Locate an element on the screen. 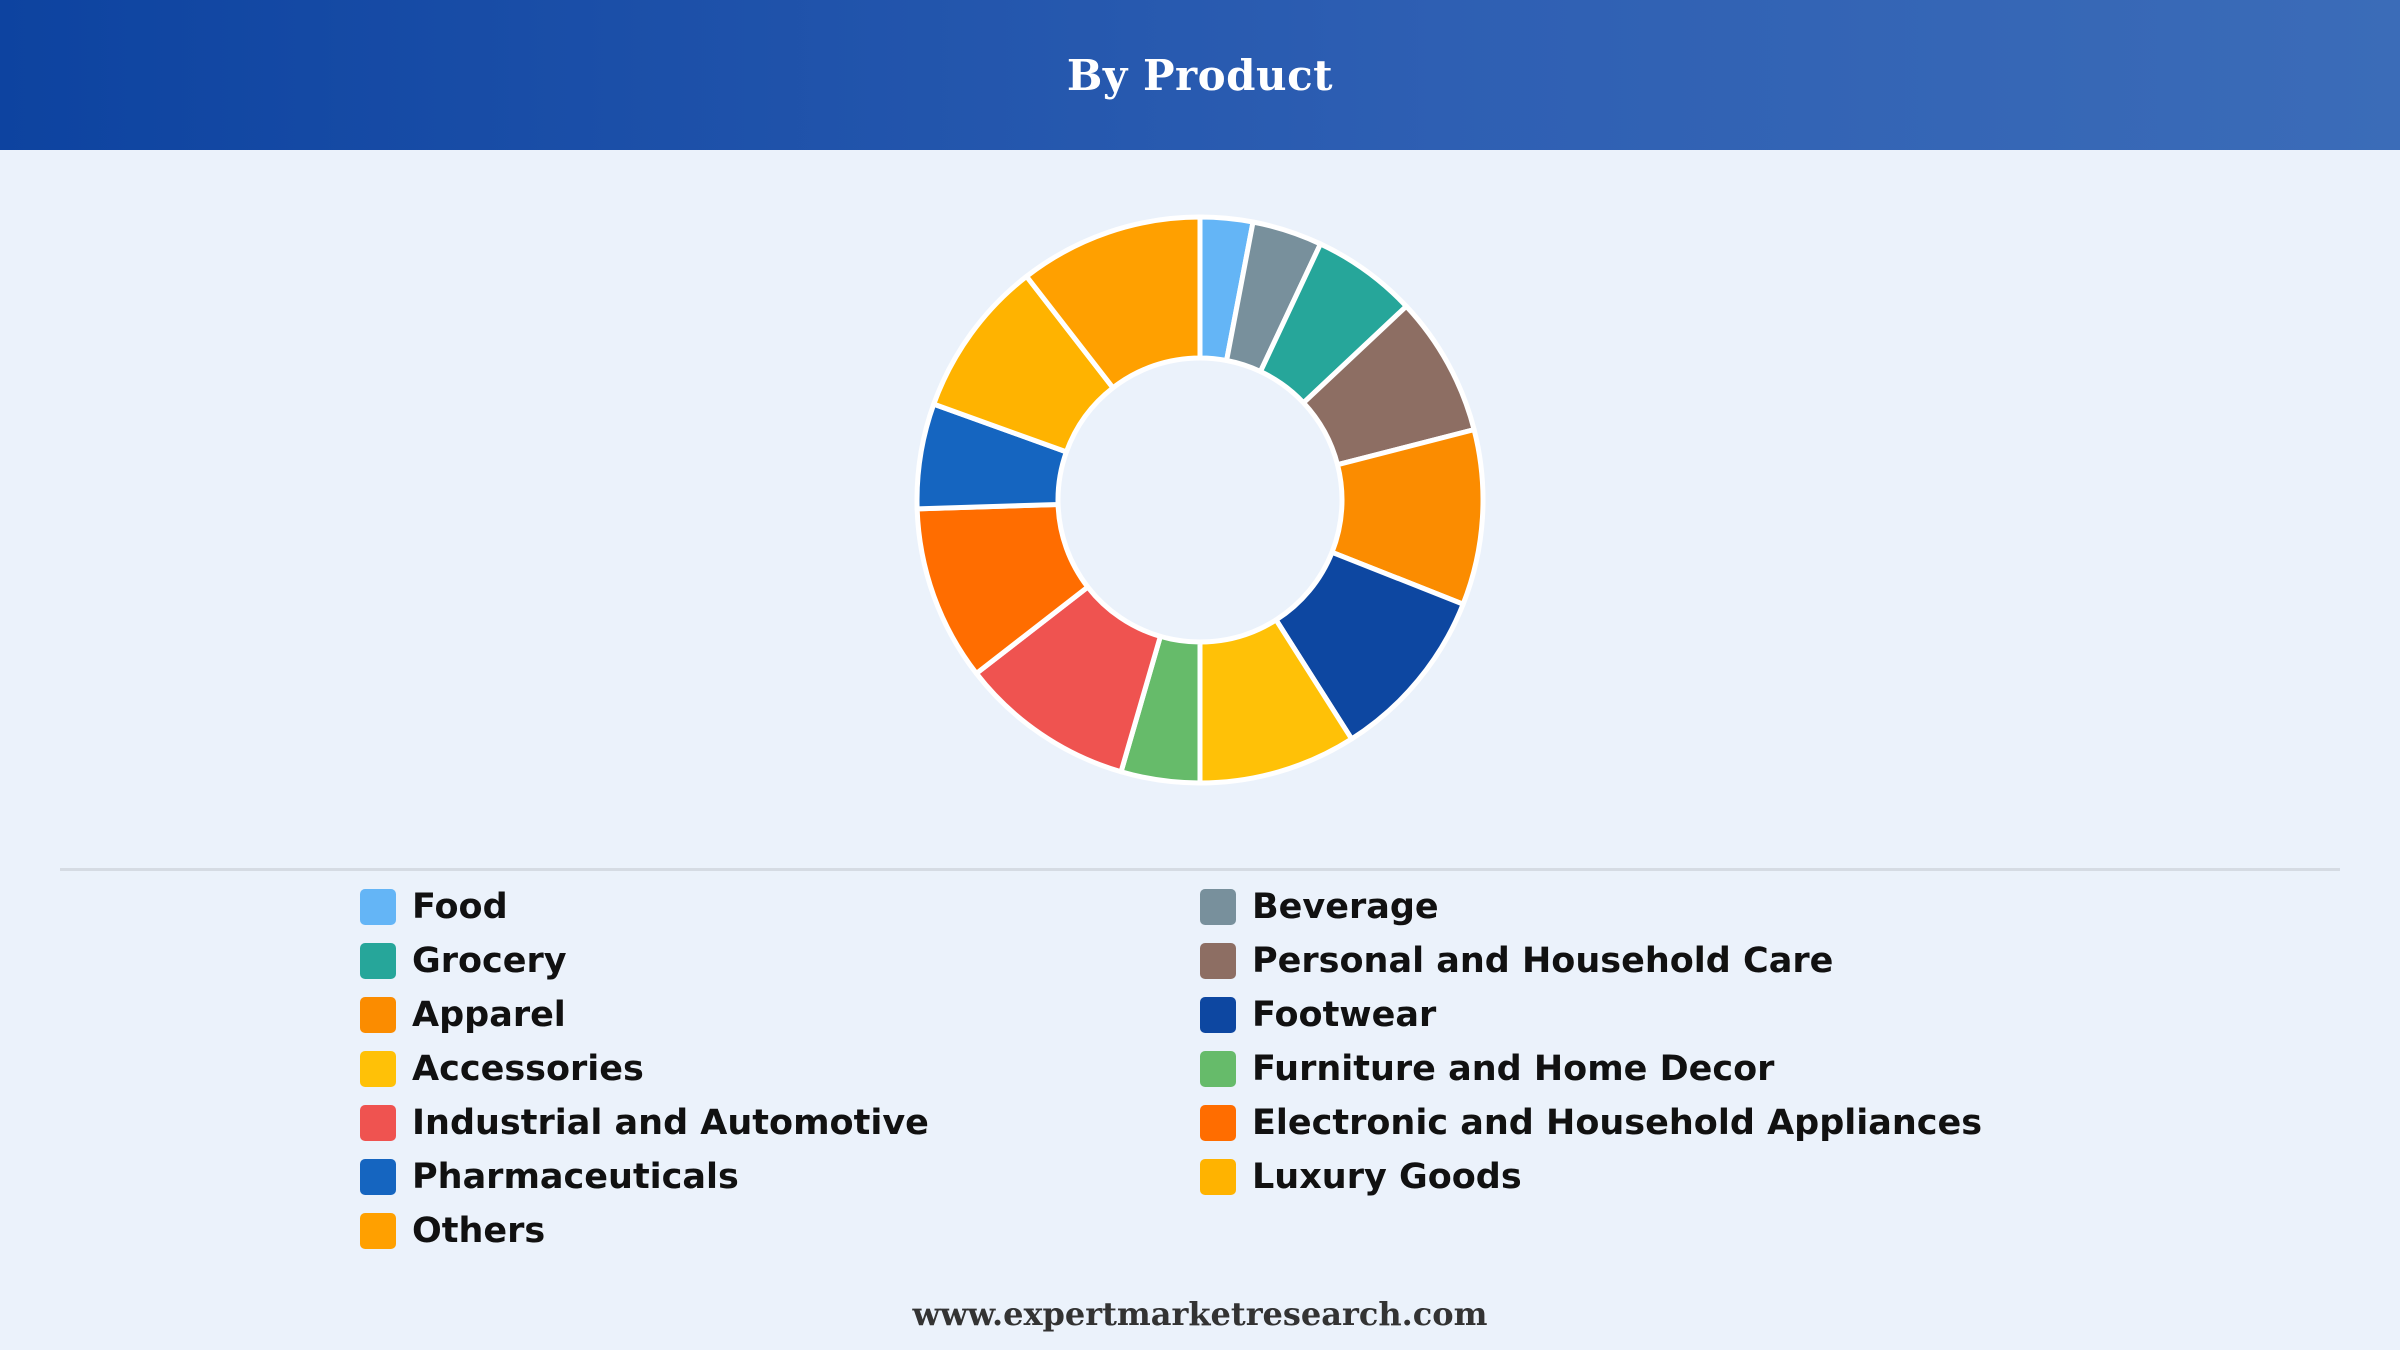 This screenshot has width=2400, height=1350. legend-label: Pharmaceuticals is located at coordinates (575, 1177).